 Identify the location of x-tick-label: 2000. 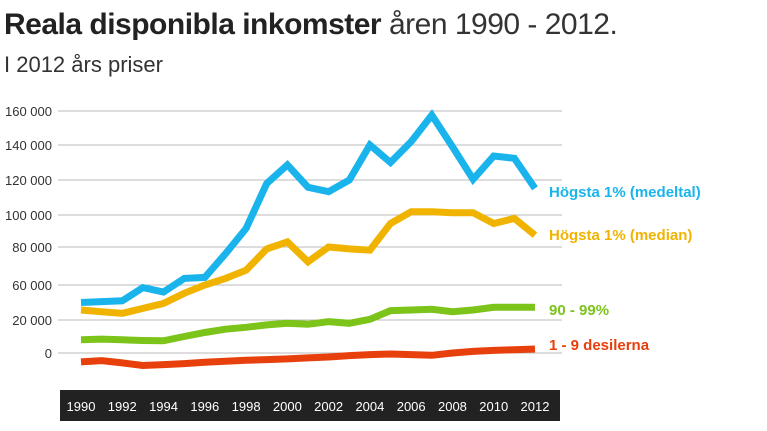
(287, 406).